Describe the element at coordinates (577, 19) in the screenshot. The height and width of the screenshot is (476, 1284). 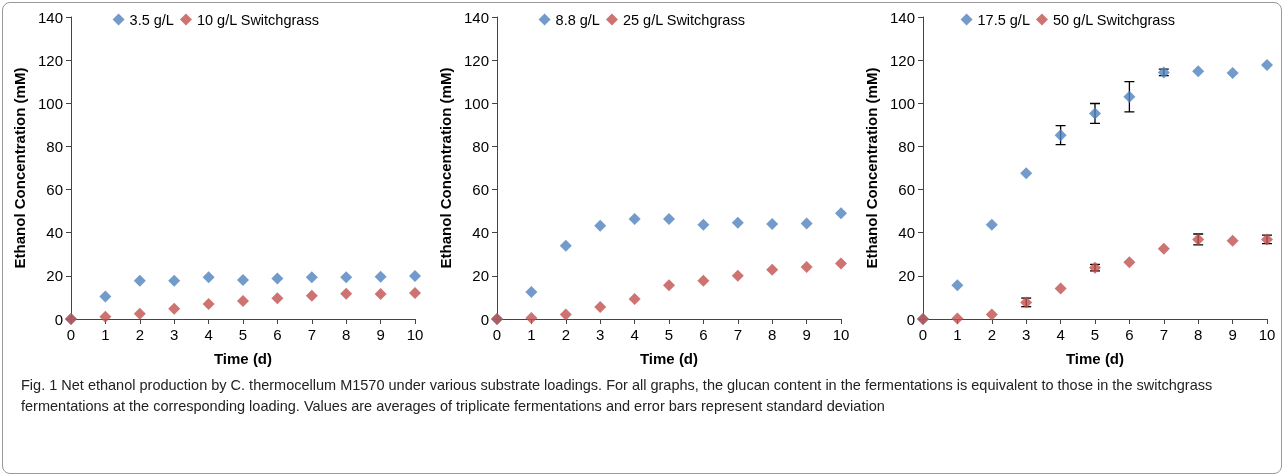
I see `legend-label: 8.8 g/L` at that location.